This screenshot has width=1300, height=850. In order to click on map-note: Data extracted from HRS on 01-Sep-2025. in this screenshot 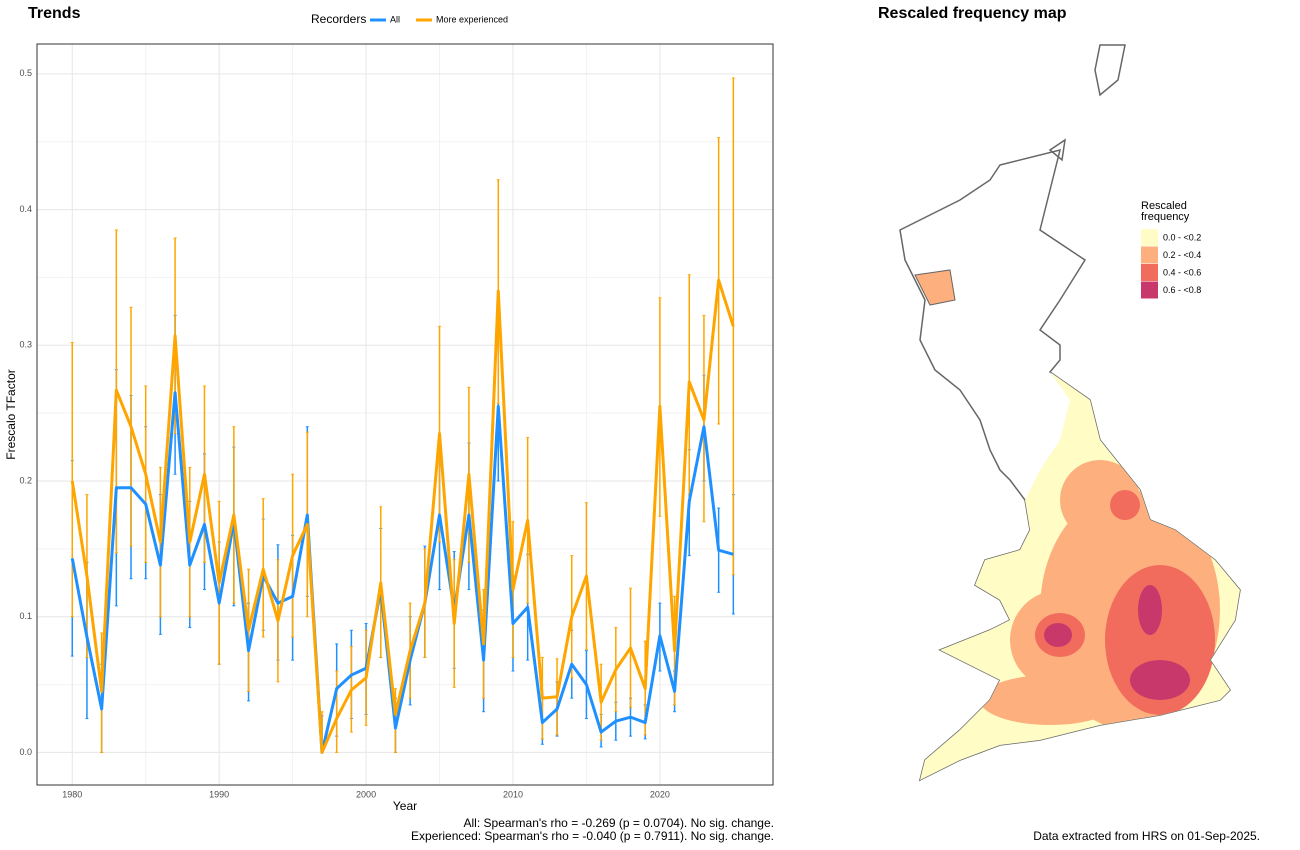, I will do `click(1146, 836)`.